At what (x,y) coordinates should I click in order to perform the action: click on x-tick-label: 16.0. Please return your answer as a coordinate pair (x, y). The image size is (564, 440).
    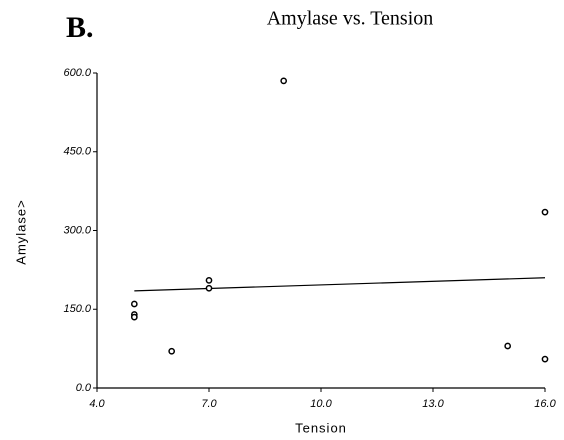
    Looking at the image, I should click on (545, 404).